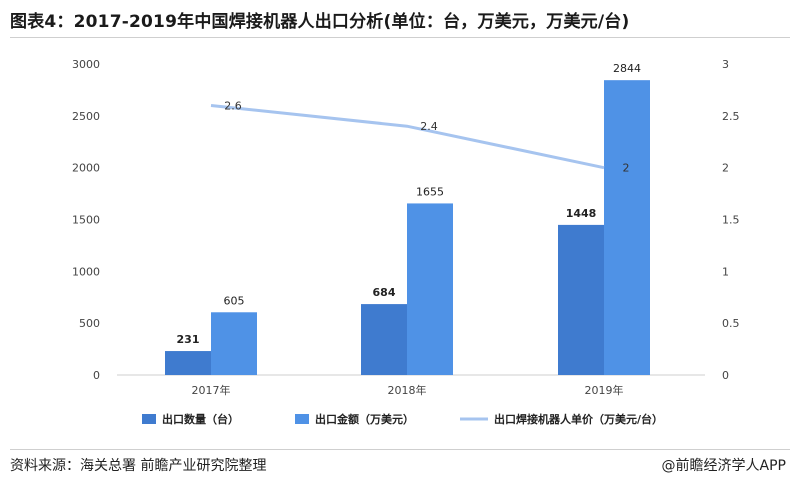  Describe the element at coordinates (725, 375) in the screenshot. I see `right-tick-label: 0` at that location.